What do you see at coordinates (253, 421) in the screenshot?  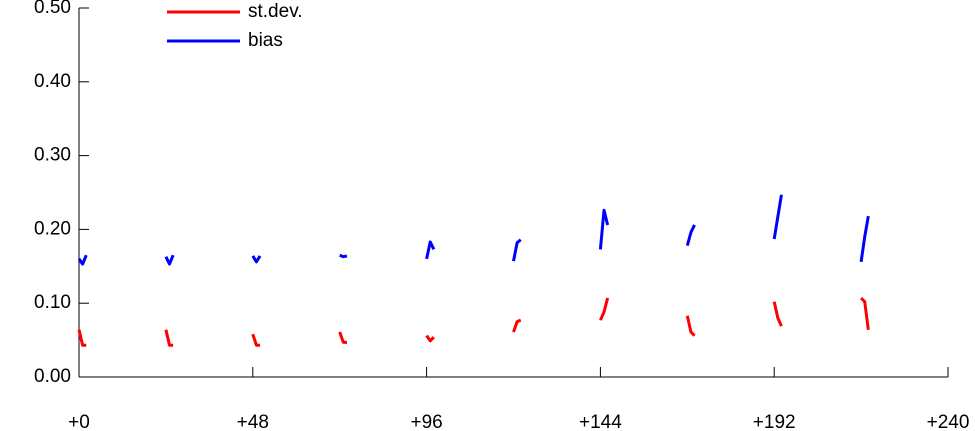 I see `x-tick-label: +48` at bounding box center [253, 421].